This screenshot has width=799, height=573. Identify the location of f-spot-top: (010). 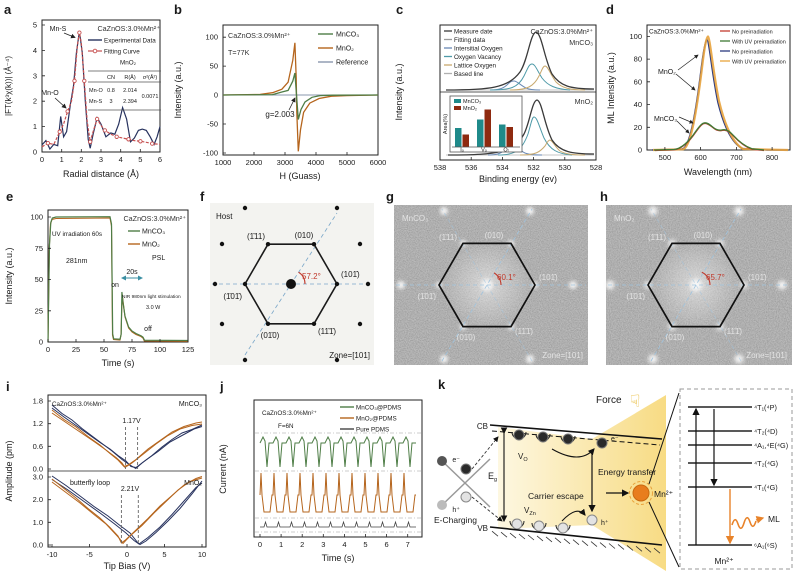
(304, 235).